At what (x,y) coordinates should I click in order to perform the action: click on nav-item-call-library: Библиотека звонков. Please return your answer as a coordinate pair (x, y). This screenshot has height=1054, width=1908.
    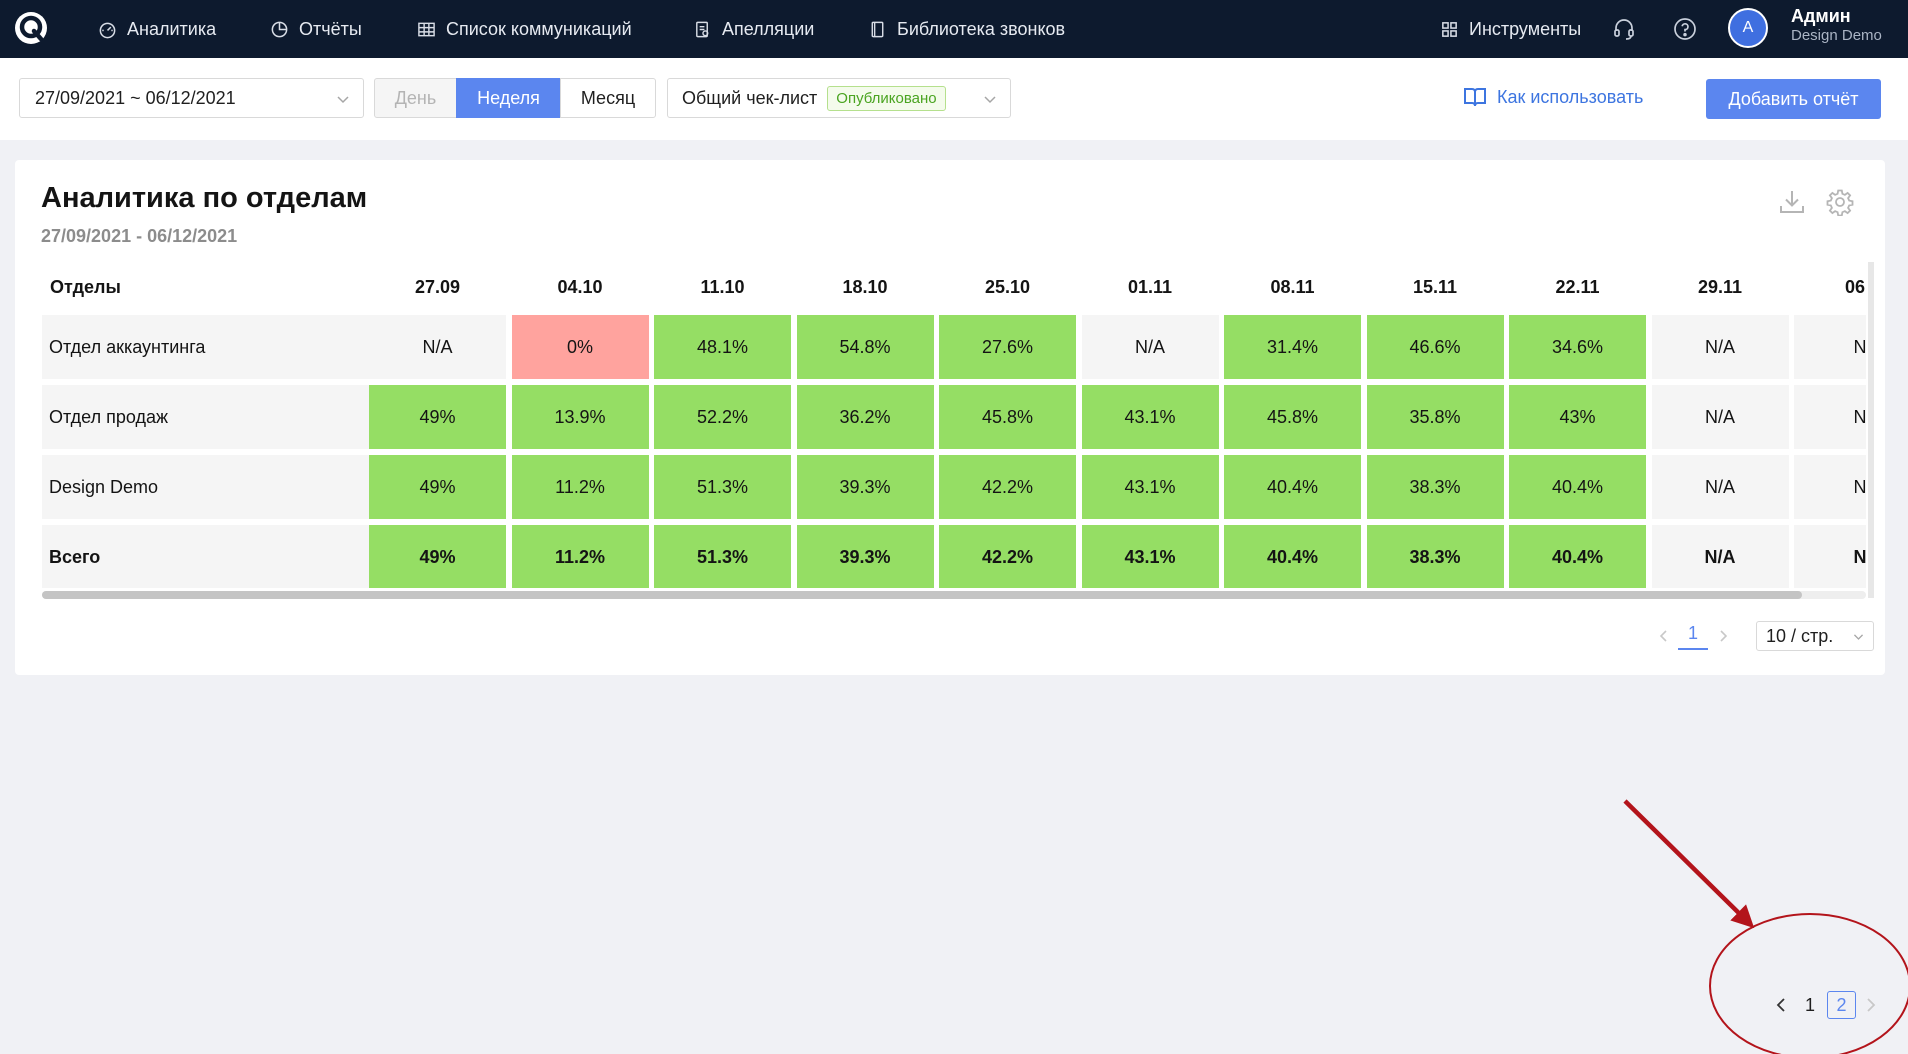
    Looking at the image, I should click on (966, 29).